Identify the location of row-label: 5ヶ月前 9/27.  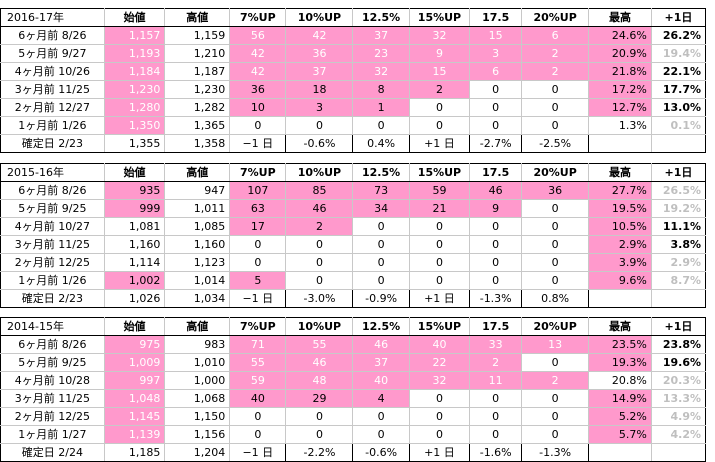
(52, 53).